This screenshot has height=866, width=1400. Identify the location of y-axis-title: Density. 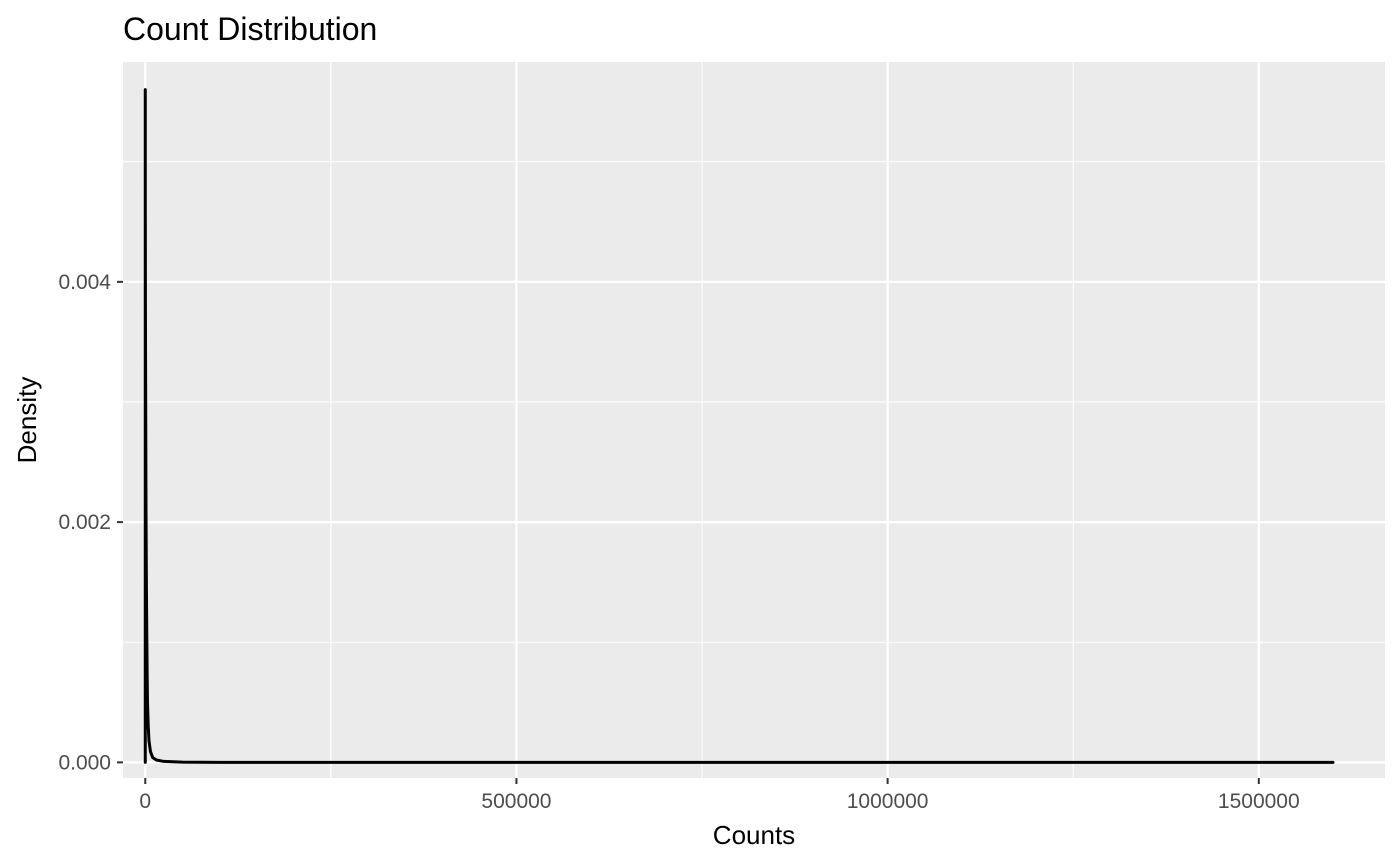
(27, 420).